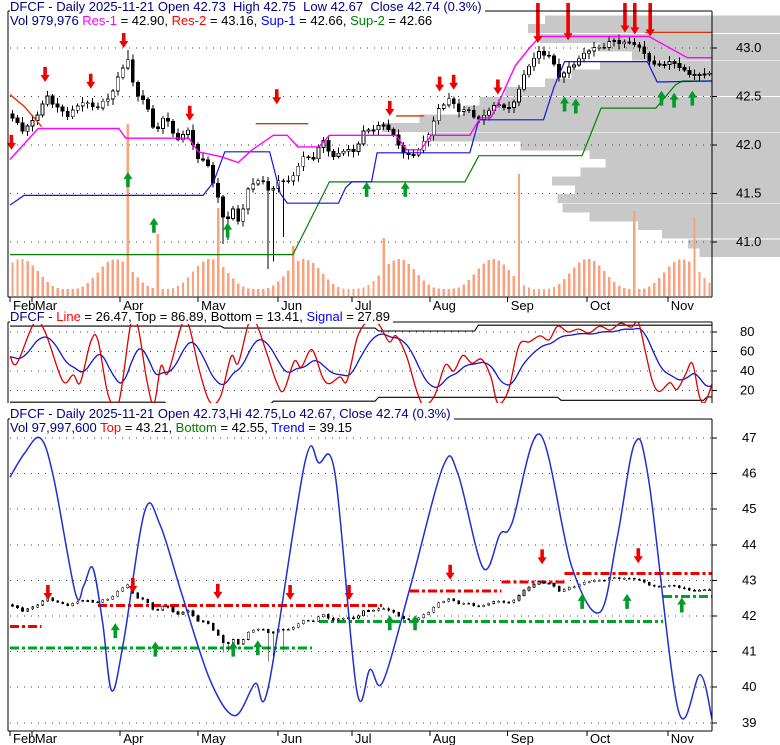 This screenshot has width=780, height=745. Describe the element at coordinates (146, 316) in the screenshot. I see `h-mid-seg-3: Top` at that location.